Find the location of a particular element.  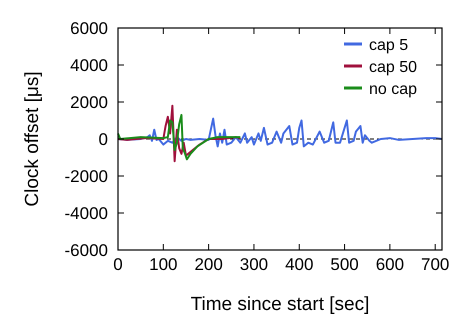

x-tick-label: 100 is located at coordinates (163, 264).